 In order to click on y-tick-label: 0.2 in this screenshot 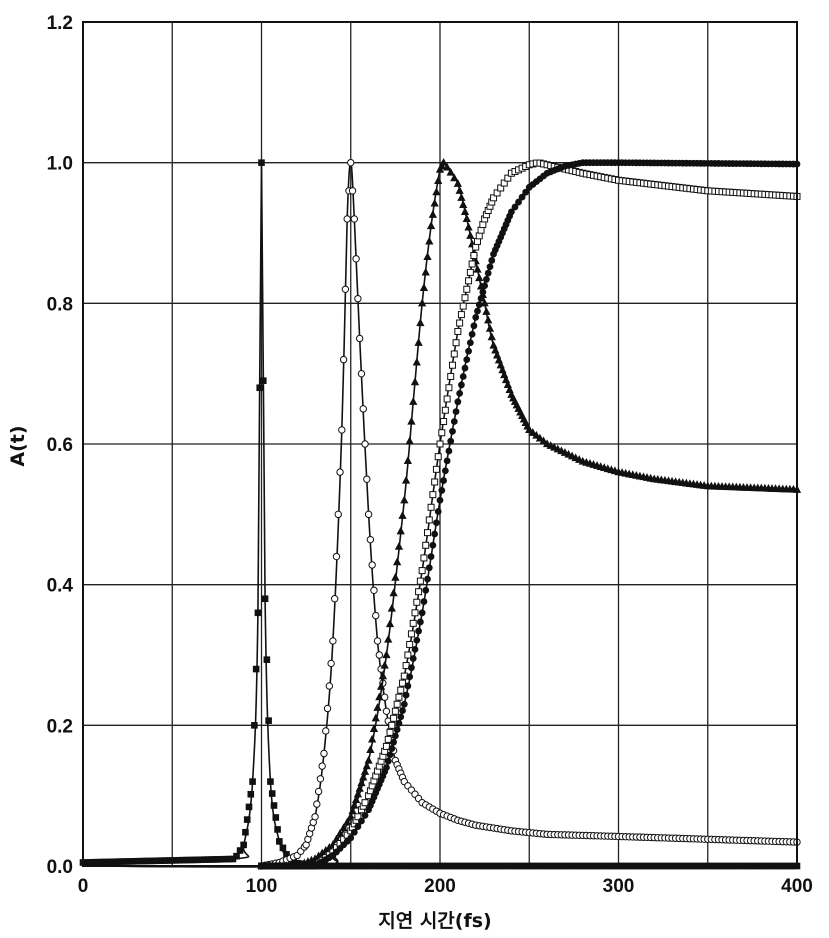, I will do `click(60, 726)`.